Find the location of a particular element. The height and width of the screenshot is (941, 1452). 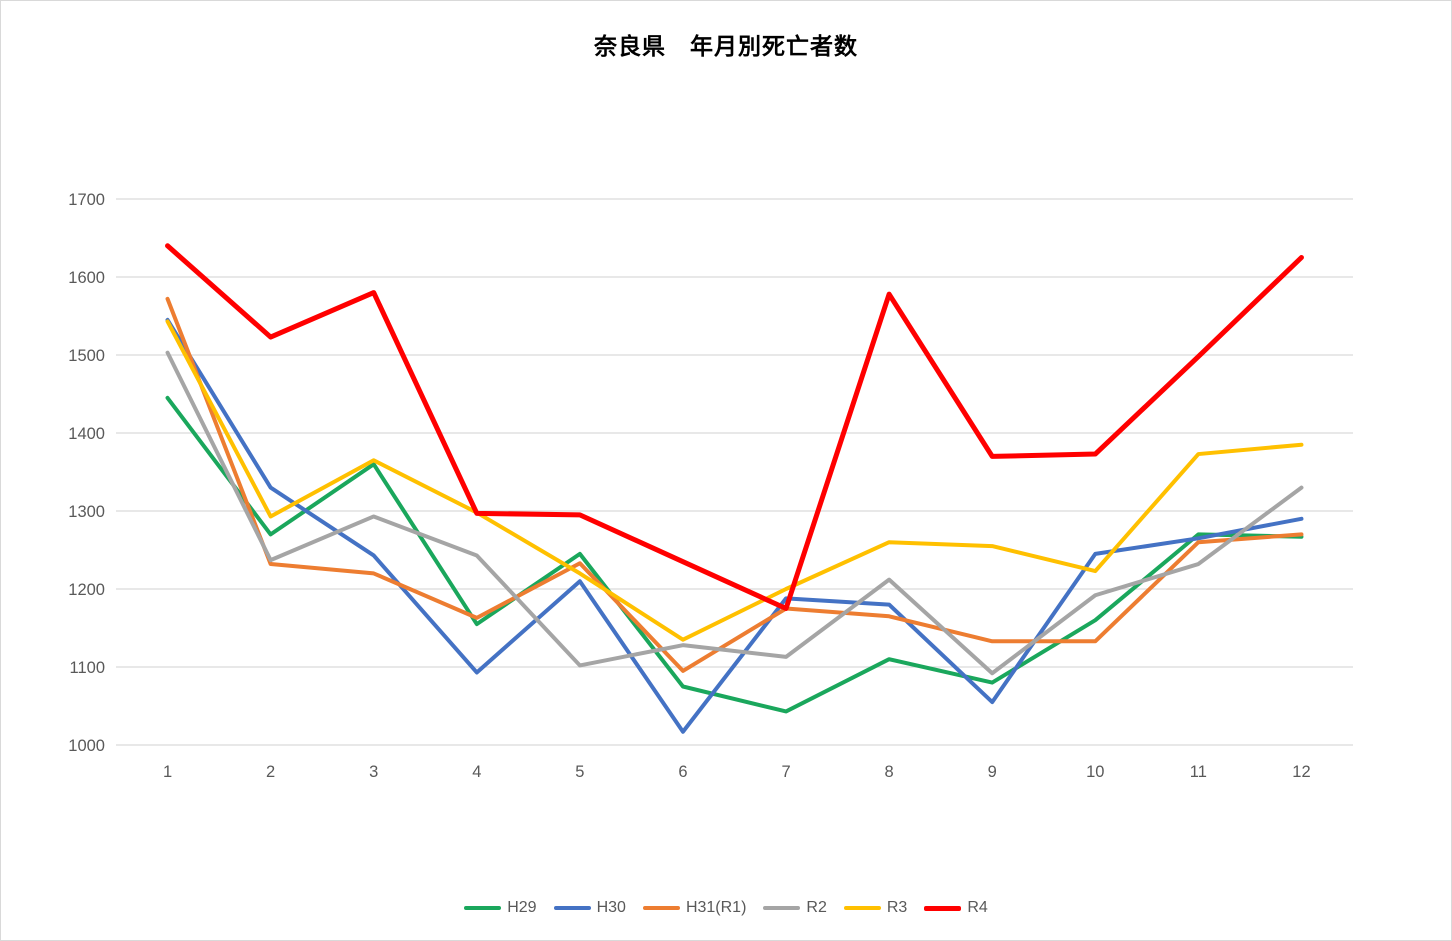

y-axis-tick-label: 1200 is located at coordinates (86, 590).